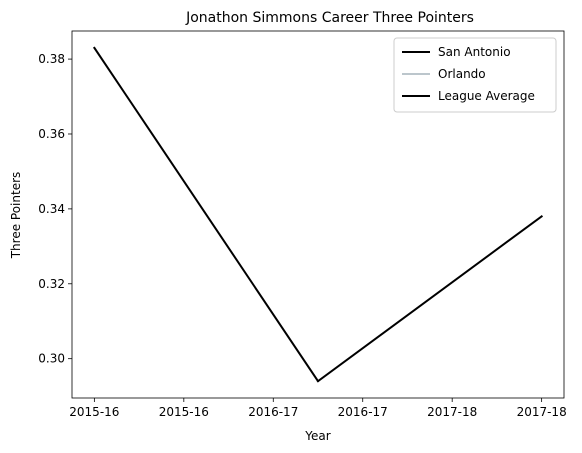 This screenshot has width=582, height=453. I want to click on chart-title: Jonathon Simmons Career Three Pointers, so click(329, 18).